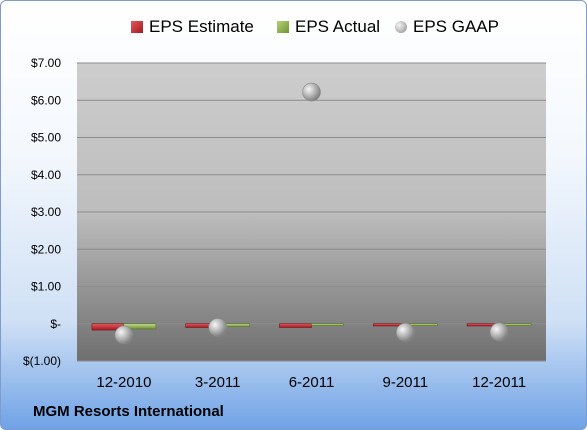 The image size is (587, 430). What do you see at coordinates (42, 361) in the screenshot?
I see `y-tick-label: $(1.00)` at bounding box center [42, 361].